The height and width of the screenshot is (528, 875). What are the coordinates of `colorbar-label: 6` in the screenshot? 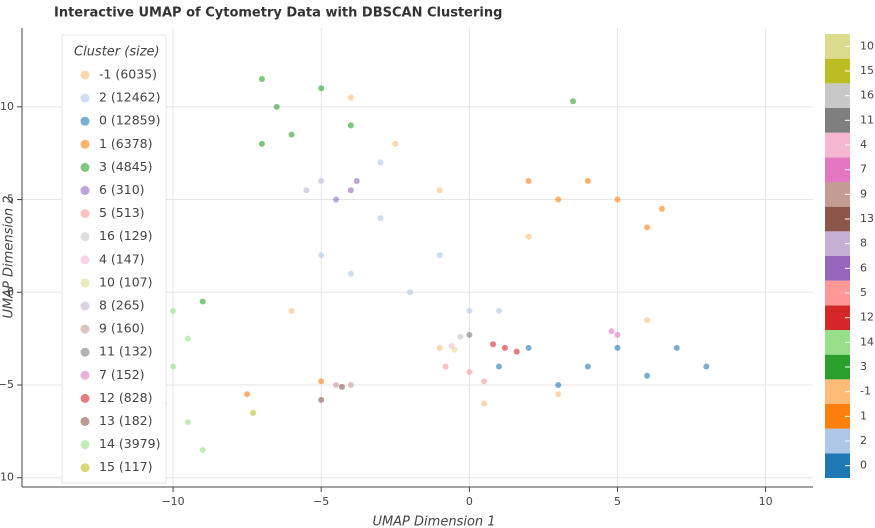 It's located at (863, 267).